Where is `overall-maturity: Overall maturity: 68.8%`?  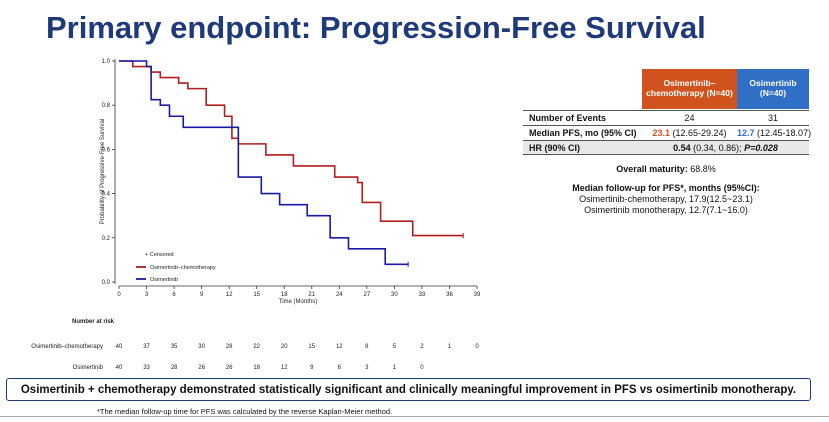 overall-maturity: Overall maturity: 68.8% is located at coordinates (666, 169).